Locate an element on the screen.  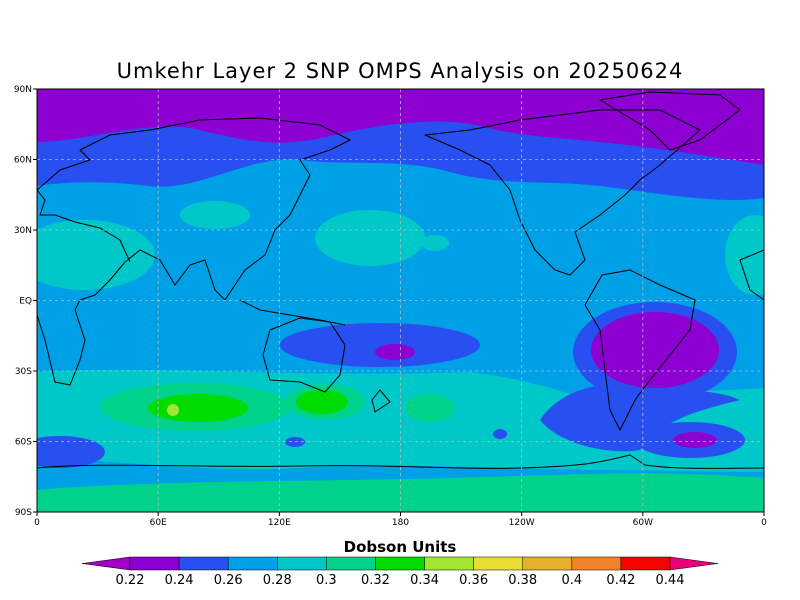
colorbar-tick-label: 0.4 is located at coordinates (571, 580).